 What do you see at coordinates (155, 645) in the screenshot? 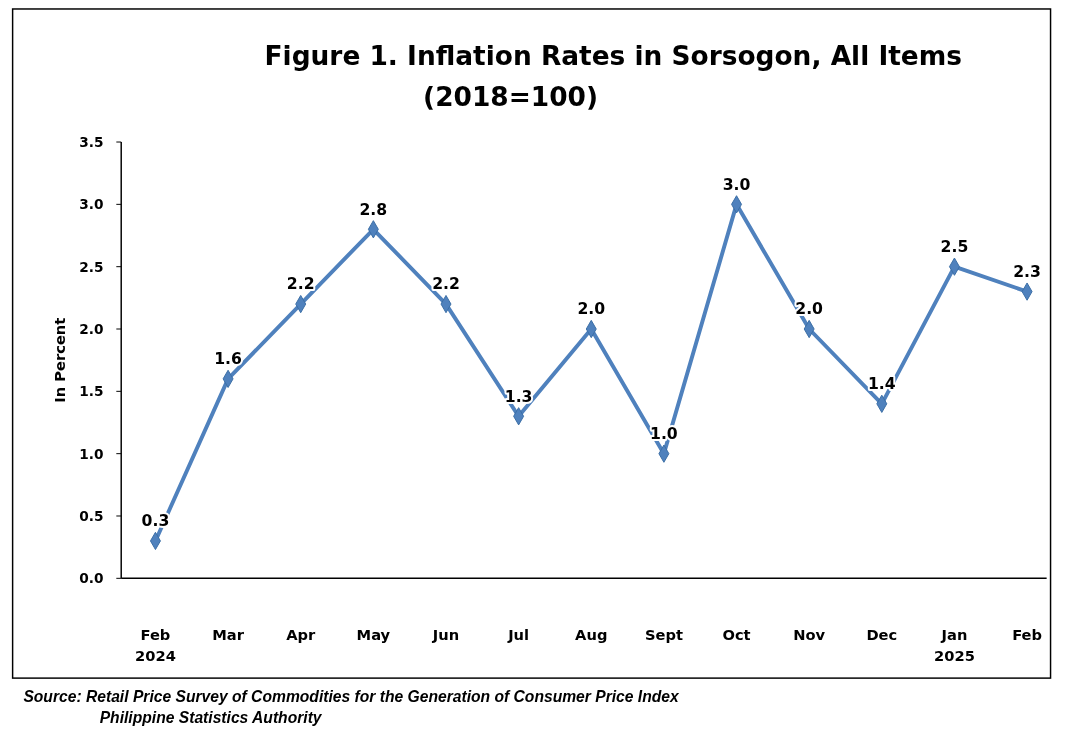
I see `x-tick-label: Feb 2024` at bounding box center [155, 645].